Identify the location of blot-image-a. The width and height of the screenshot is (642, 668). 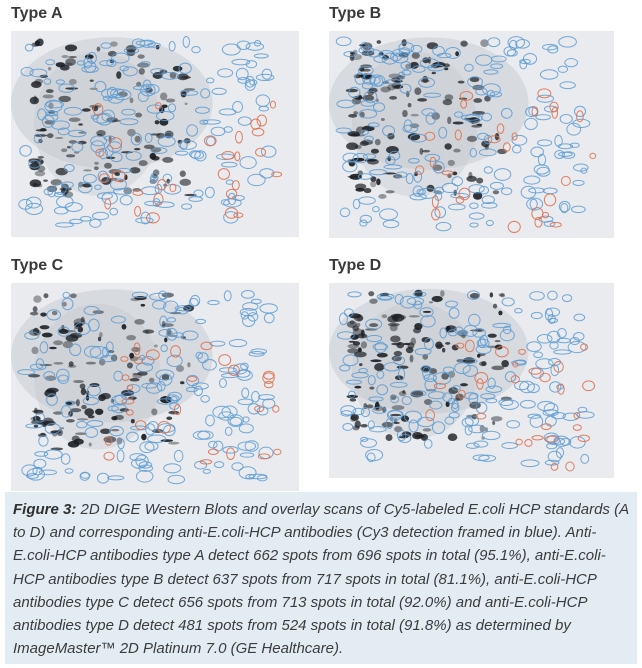
(155, 134).